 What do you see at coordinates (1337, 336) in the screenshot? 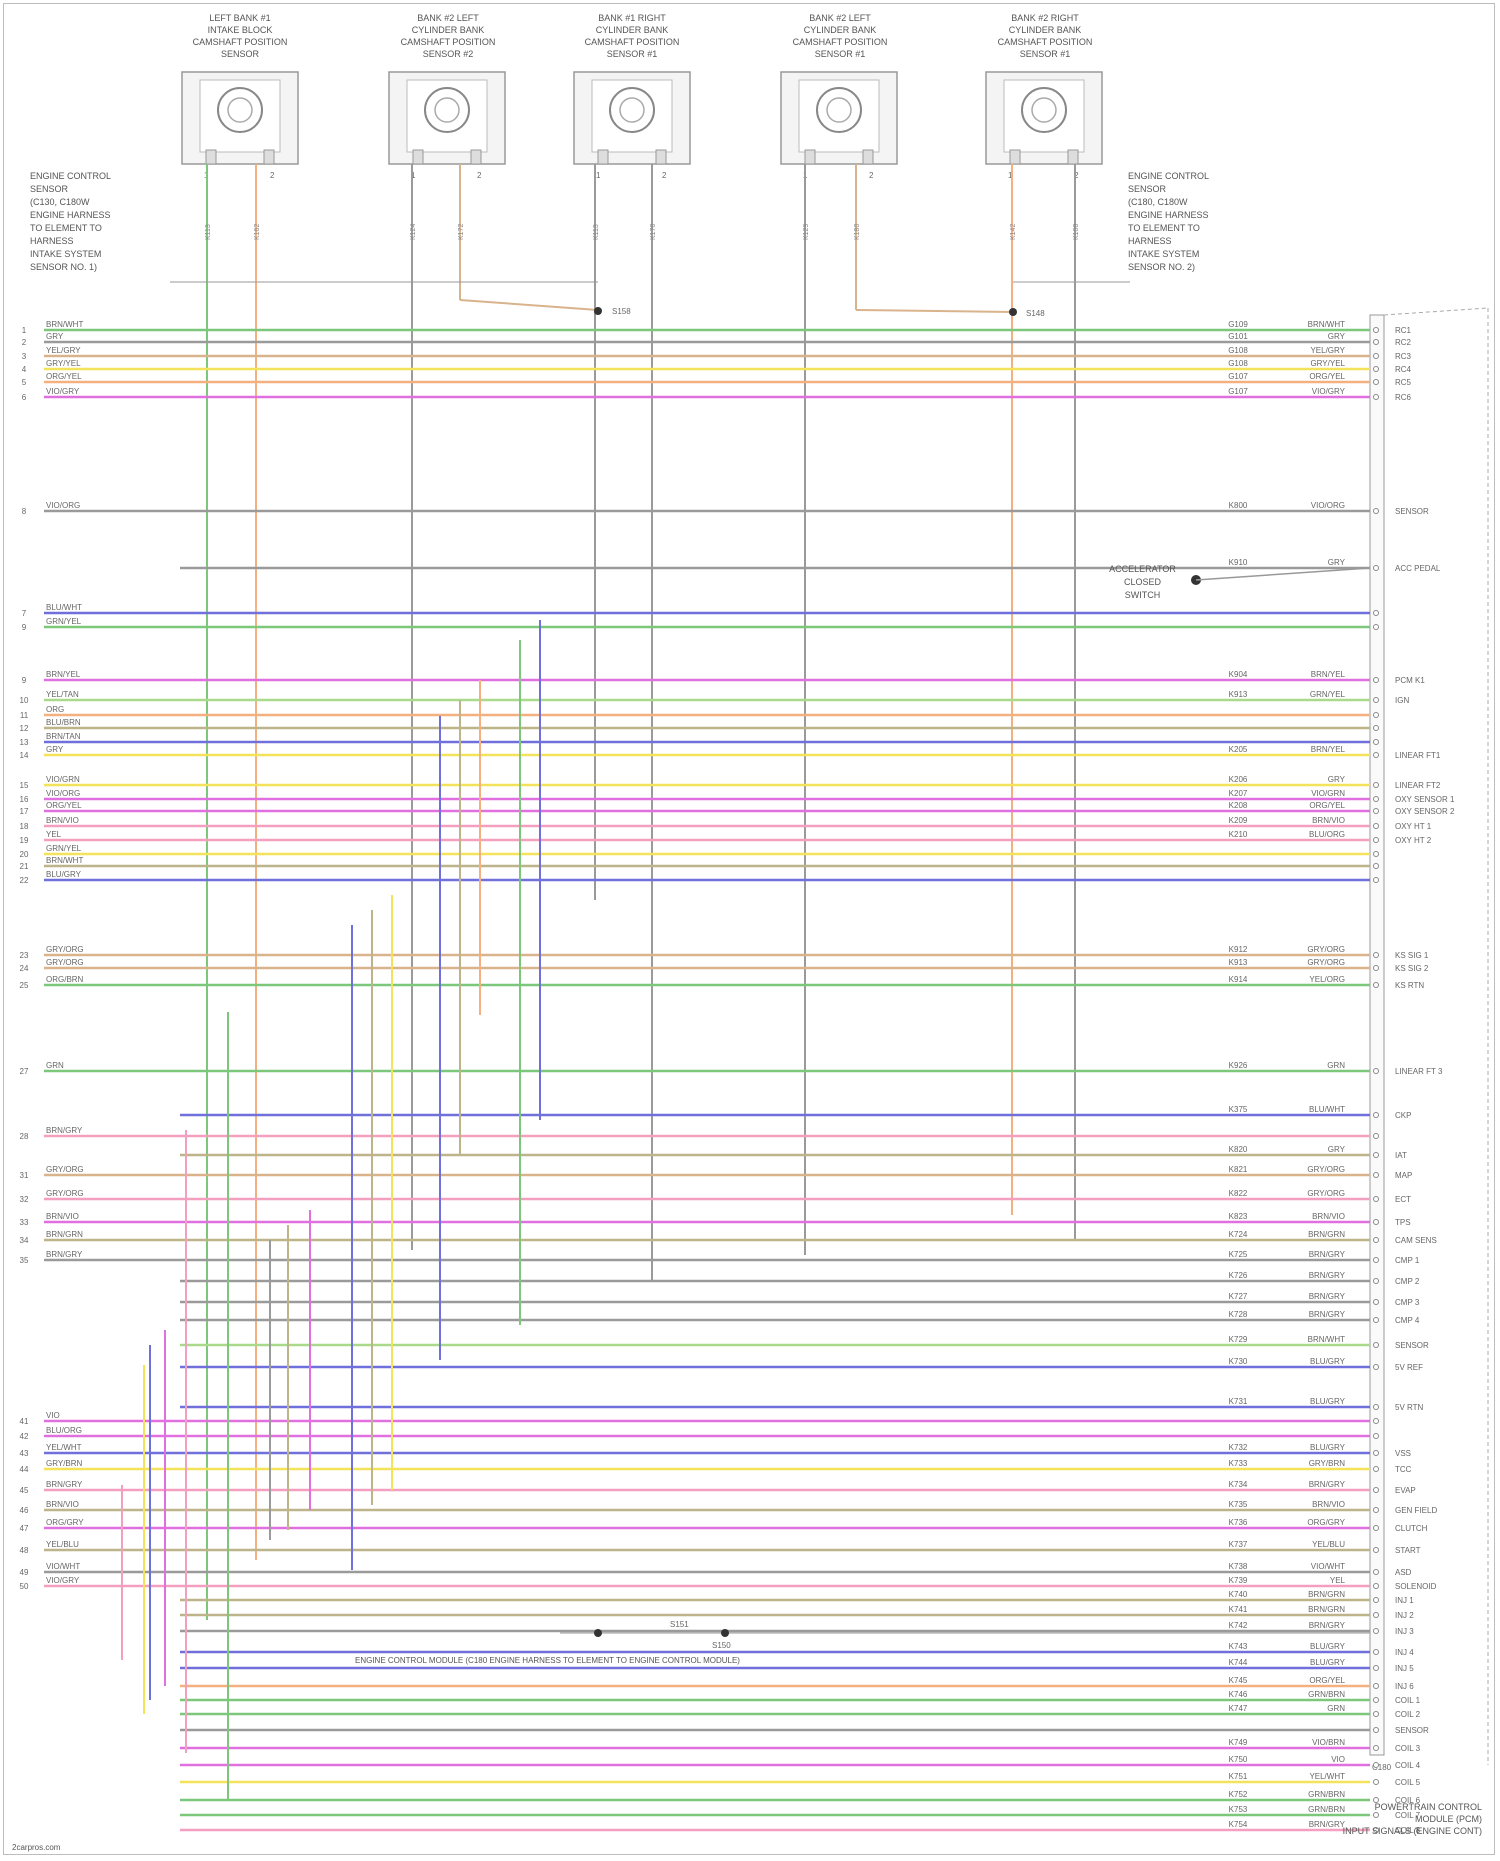
I see `right-wire-color: GRY` at bounding box center [1337, 336].